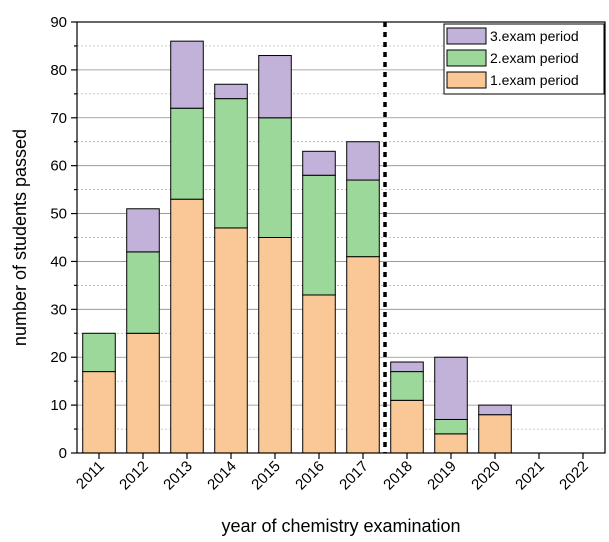 This screenshot has height=542, width=609. I want to click on x-tick-label: 2022, so click(574, 476).